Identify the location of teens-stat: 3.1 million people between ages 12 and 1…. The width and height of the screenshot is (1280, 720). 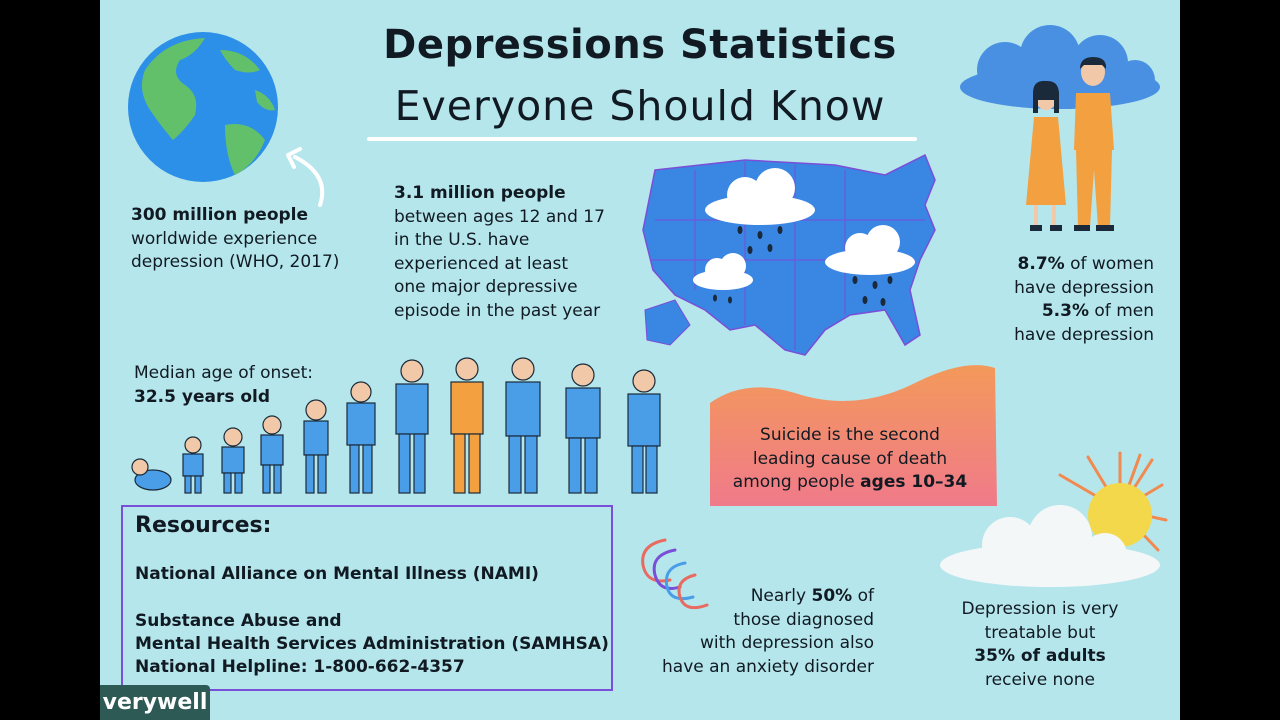
(499, 252).